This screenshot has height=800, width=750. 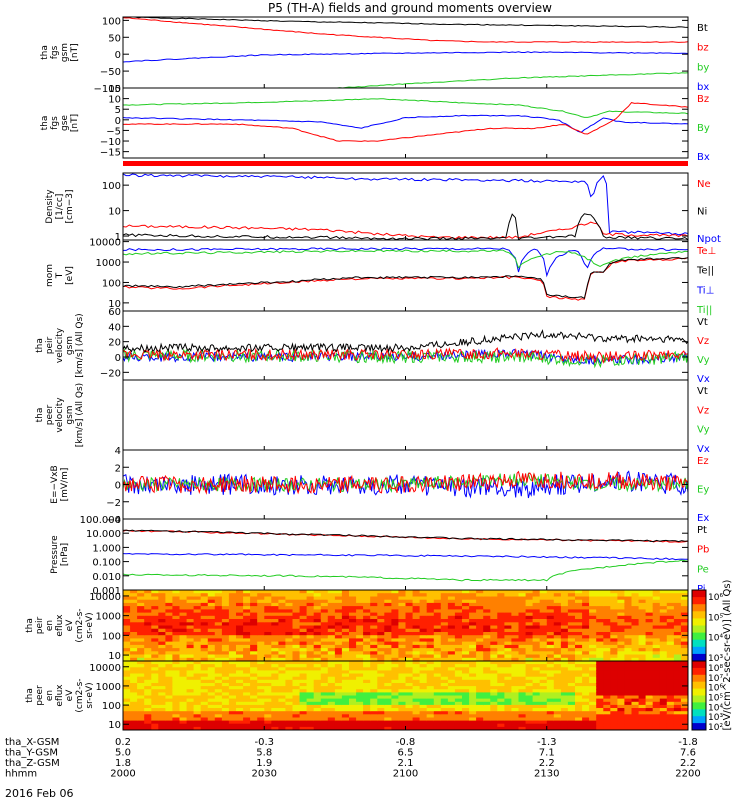 I want to click on legend-Ex: Ex, so click(x=703, y=518).